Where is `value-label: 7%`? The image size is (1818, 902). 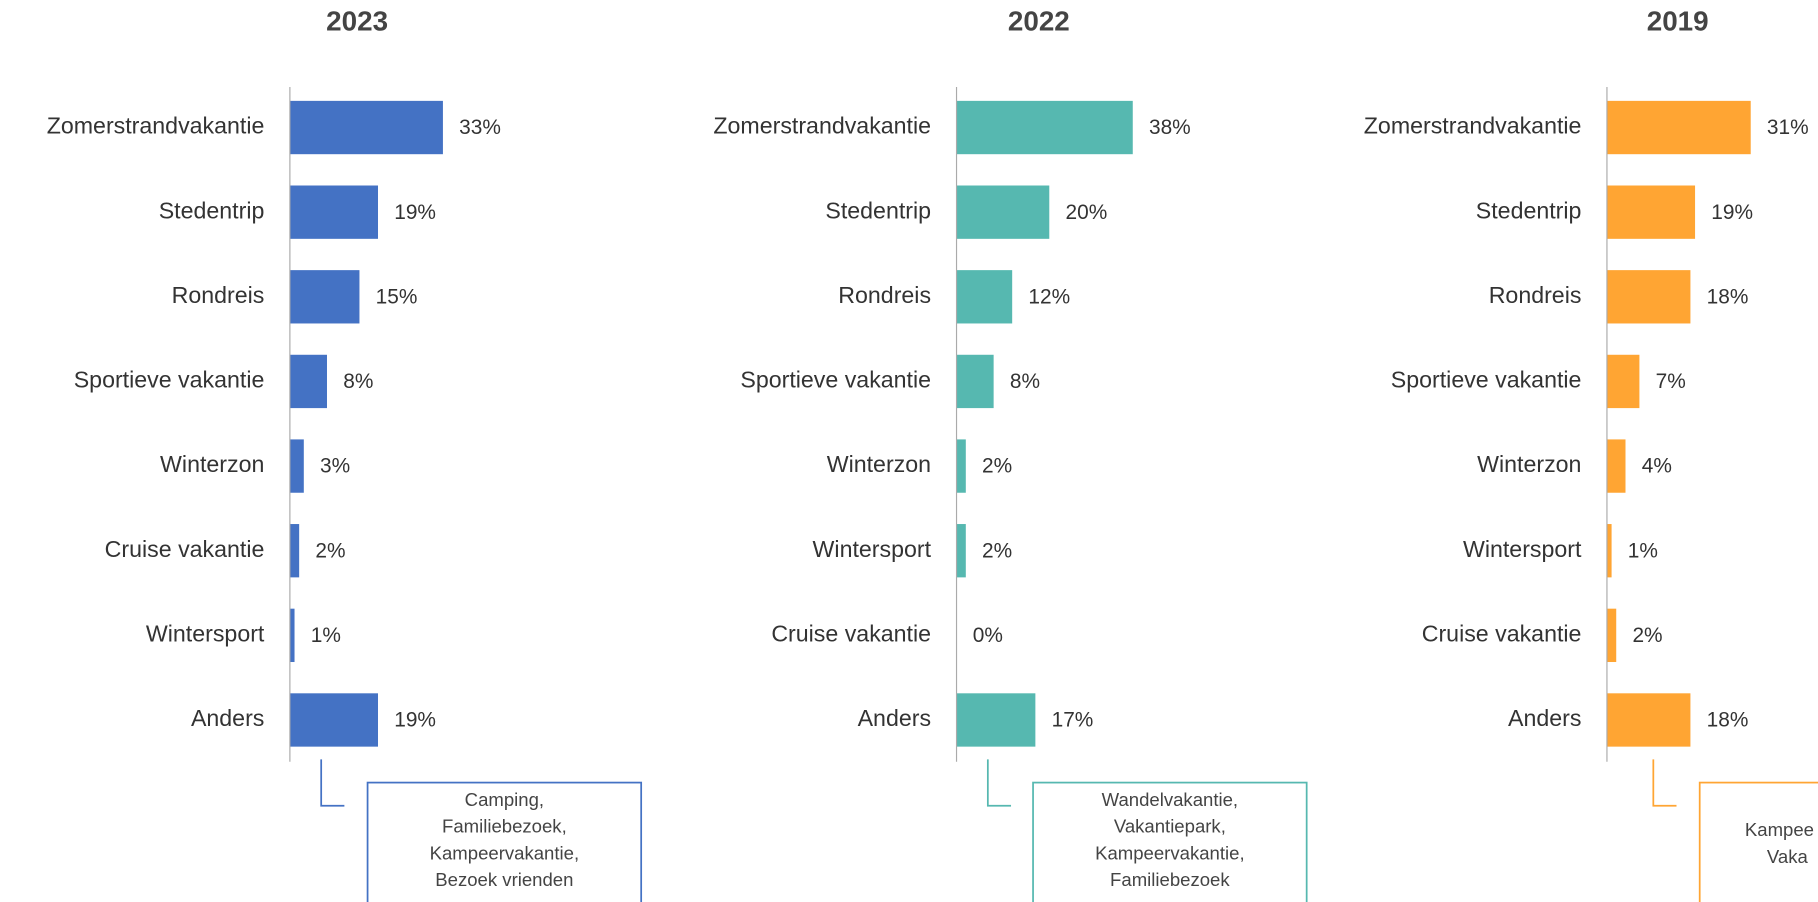 value-label: 7% is located at coordinates (1671, 381).